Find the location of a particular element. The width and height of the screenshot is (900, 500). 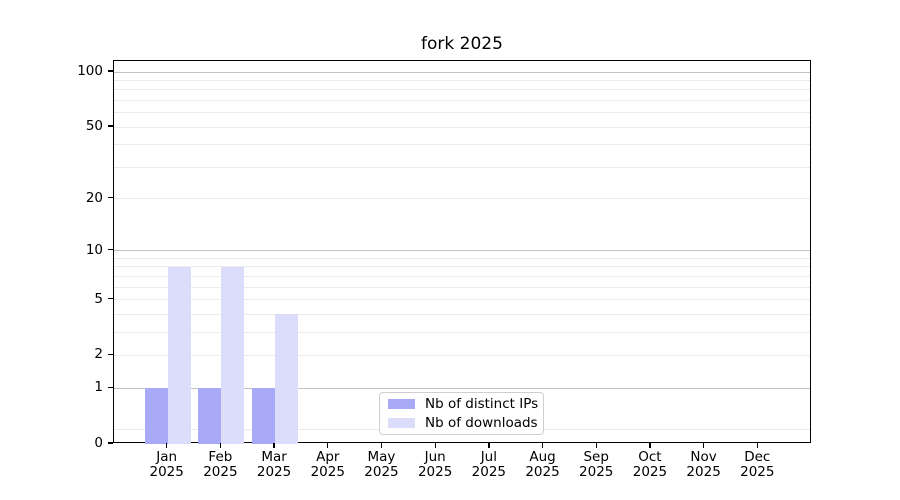

legend-label: Nb of downloads is located at coordinates (481, 422).